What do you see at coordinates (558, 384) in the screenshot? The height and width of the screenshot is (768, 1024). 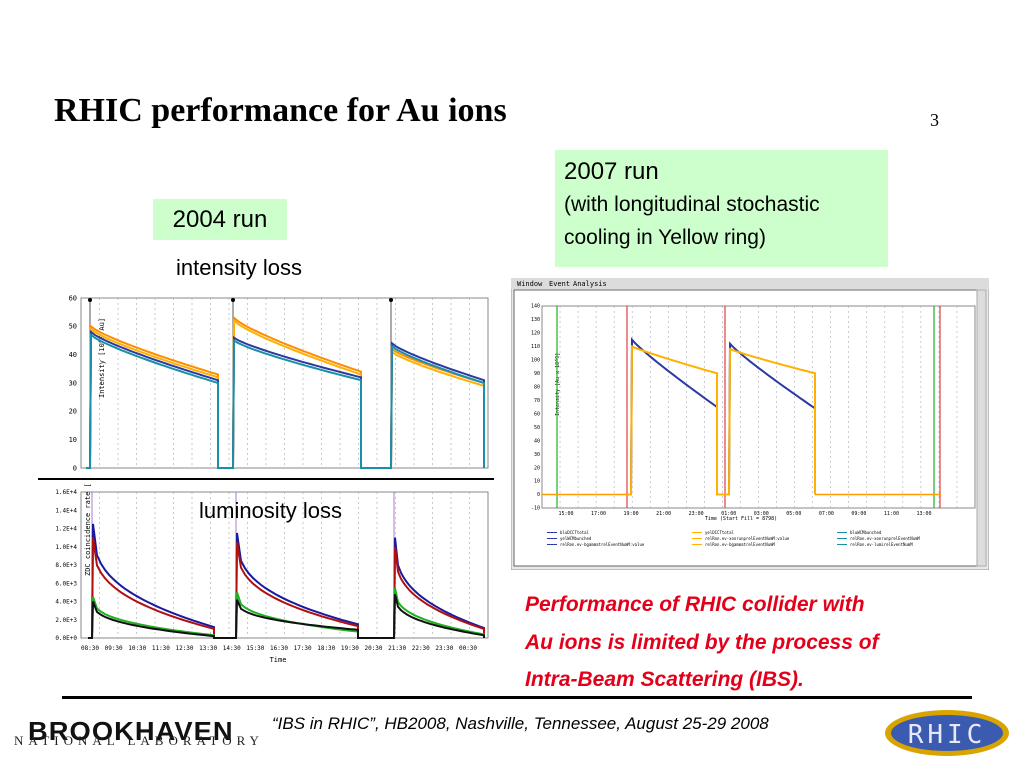 I see `y-axis-label: Intensity [Au x 10^9]` at bounding box center [558, 384].